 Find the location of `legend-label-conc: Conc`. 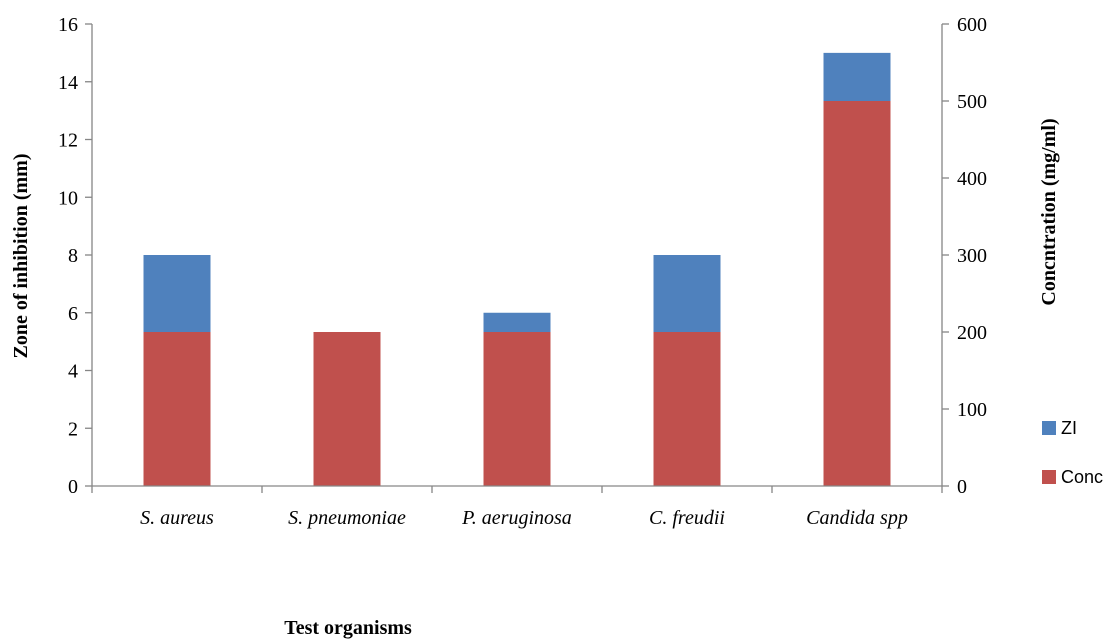

legend-label-conc: Conc is located at coordinates (1082, 477).